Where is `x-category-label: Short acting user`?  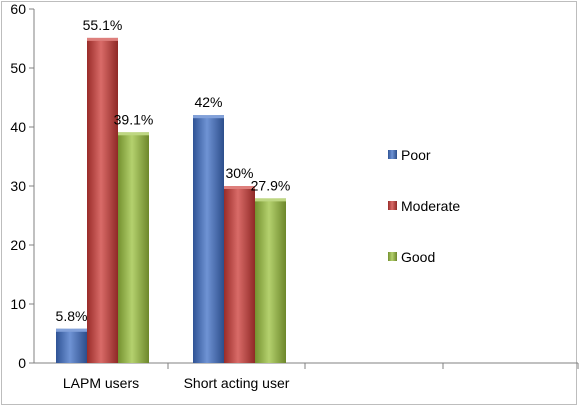 x-category-label: Short acting user is located at coordinates (237, 383).